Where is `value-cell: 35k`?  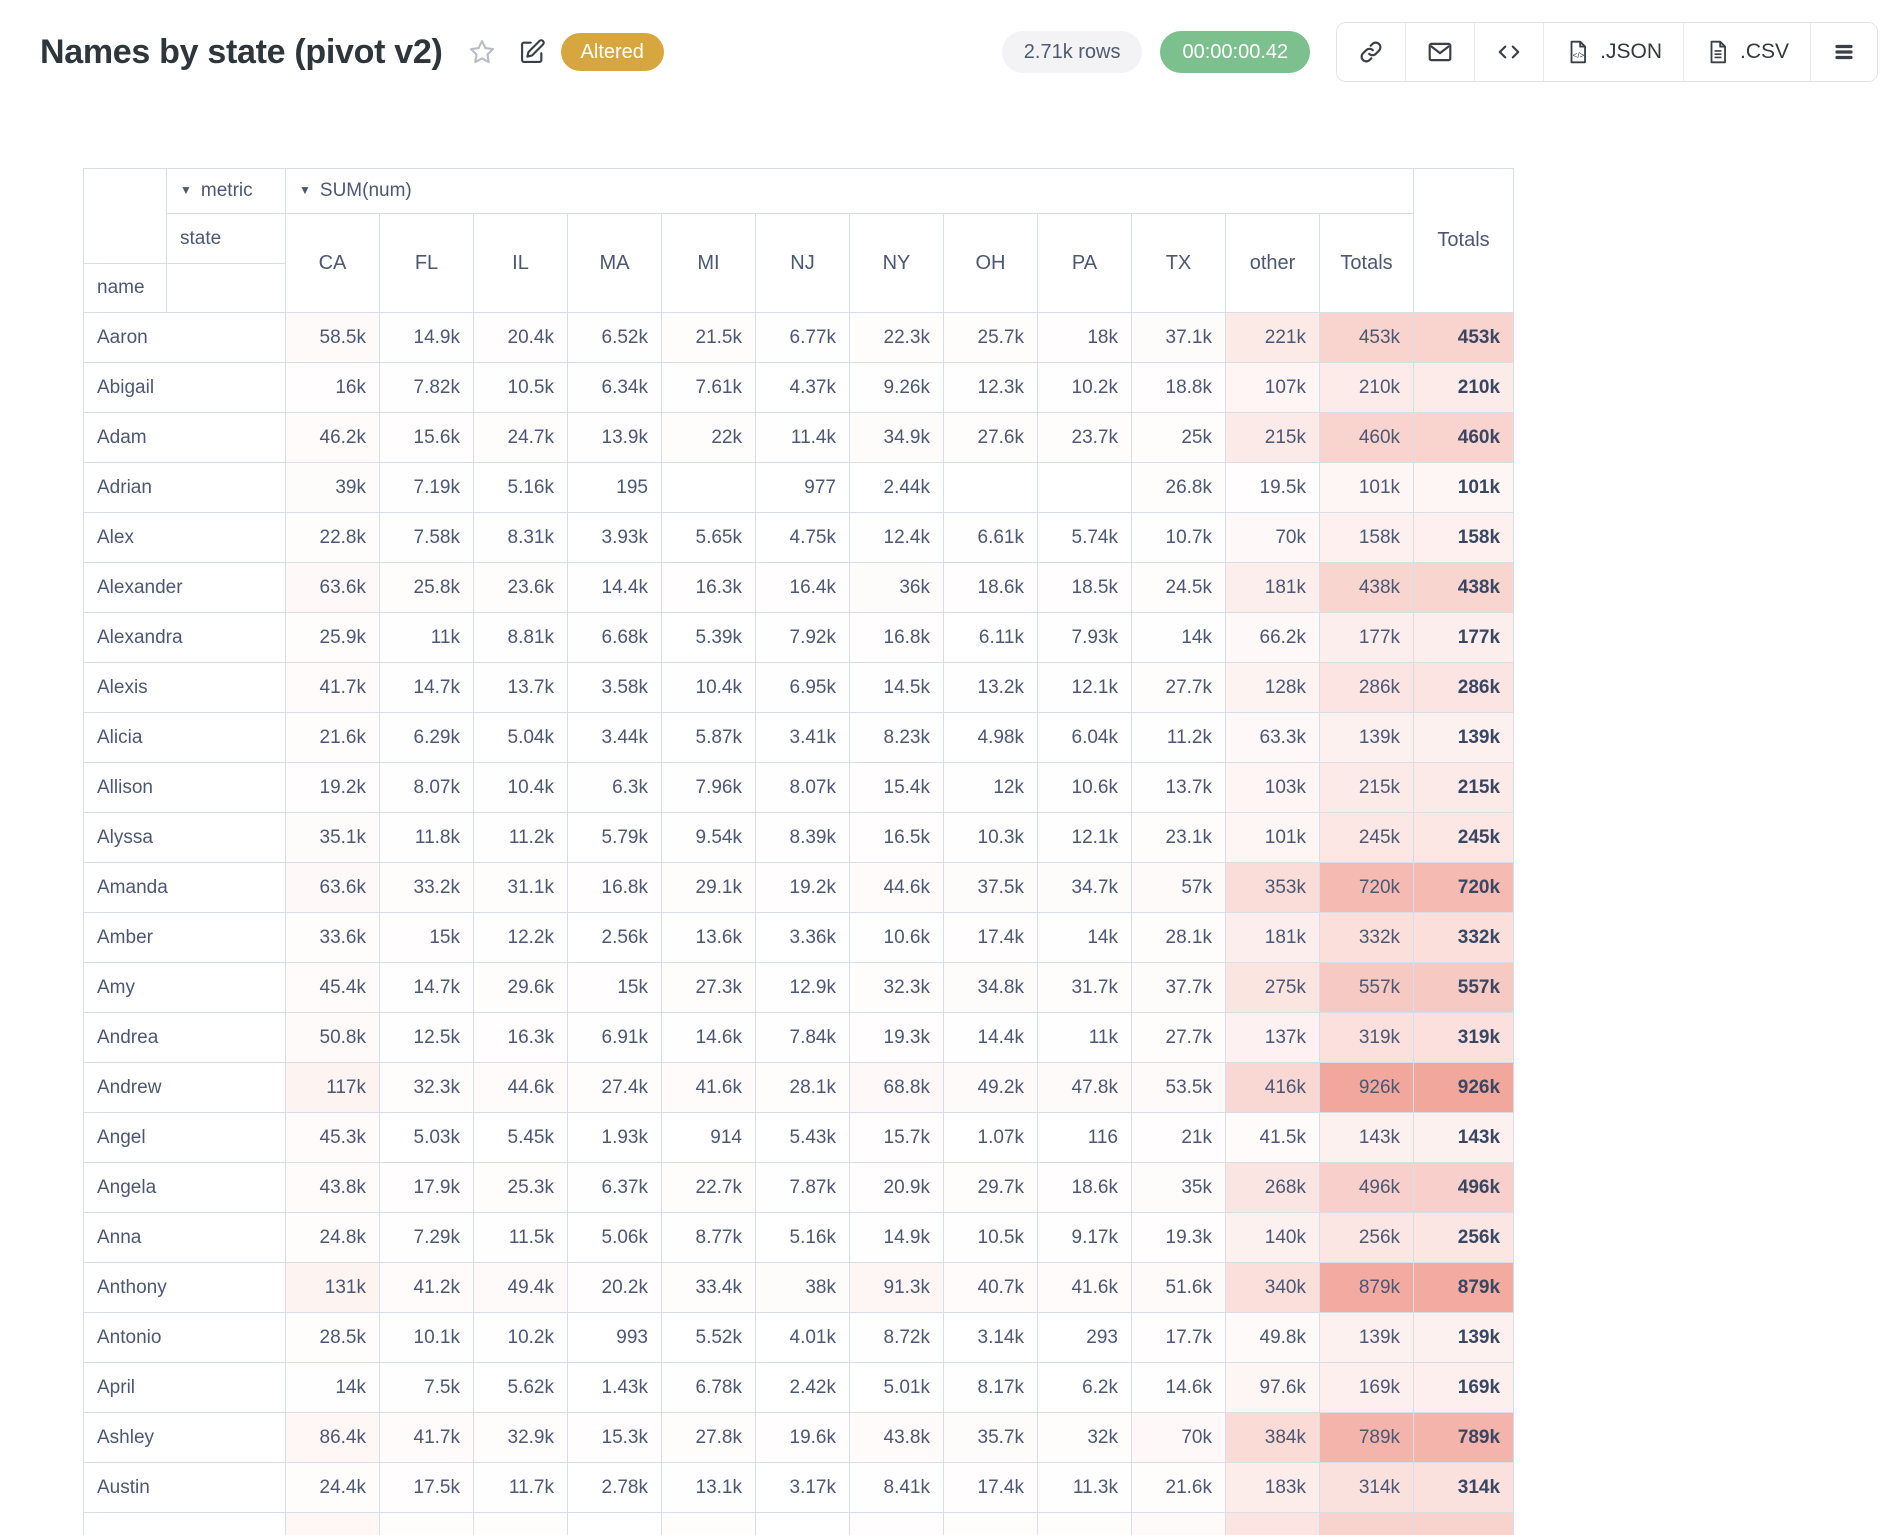
value-cell: 35k is located at coordinates (1178, 1187).